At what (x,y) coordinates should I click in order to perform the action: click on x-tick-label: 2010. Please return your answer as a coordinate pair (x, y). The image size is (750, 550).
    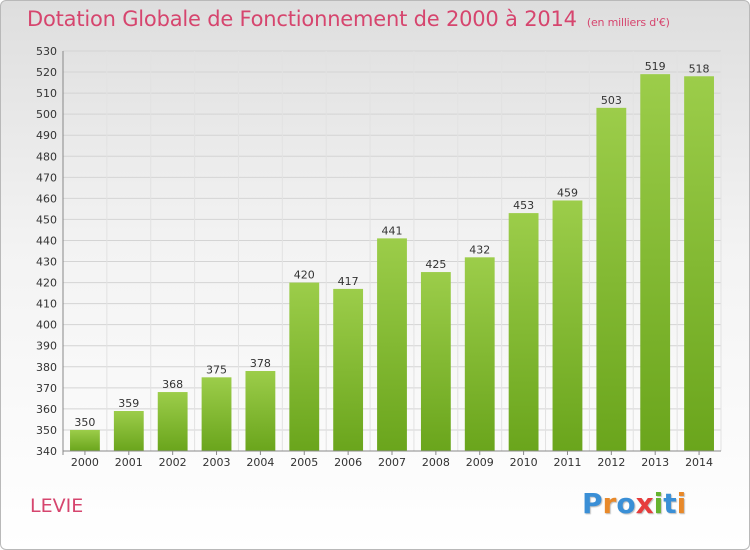
    Looking at the image, I should click on (524, 462).